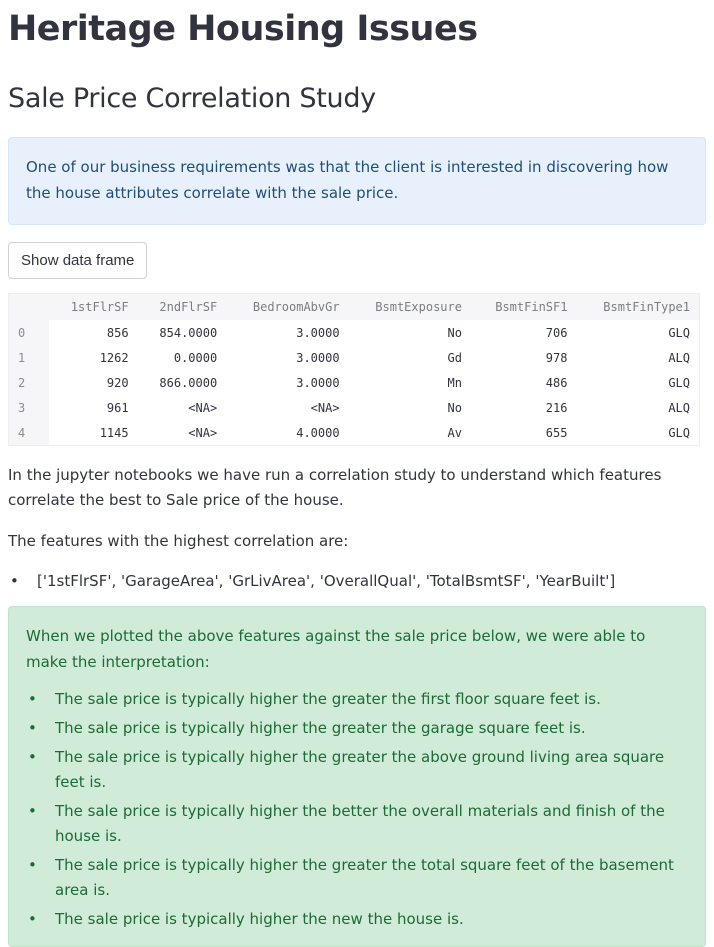 This screenshot has width=714, height=947. Describe the element at coordinates (117, 382) in the screenshot. I see `table-cell: 920` at that location.